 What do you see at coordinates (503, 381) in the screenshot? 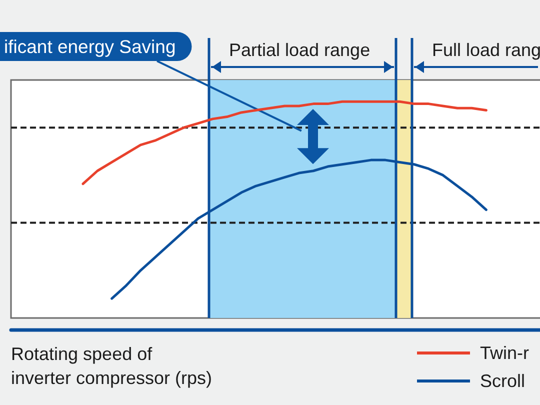
I see `legend-label: Scroll` at bounding box center [503, 381].